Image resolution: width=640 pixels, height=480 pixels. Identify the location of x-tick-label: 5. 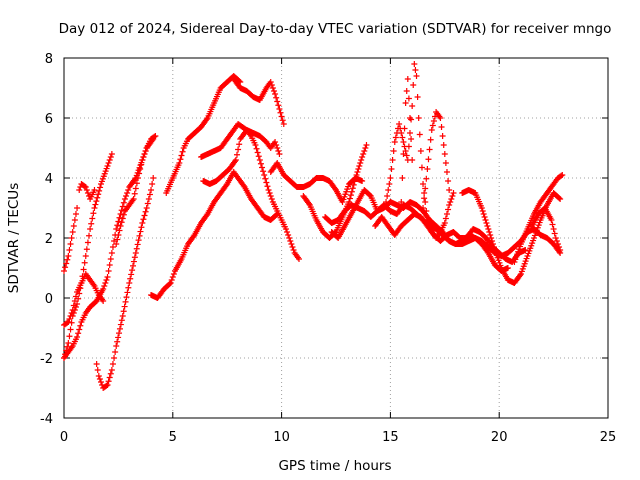
(173, 437).